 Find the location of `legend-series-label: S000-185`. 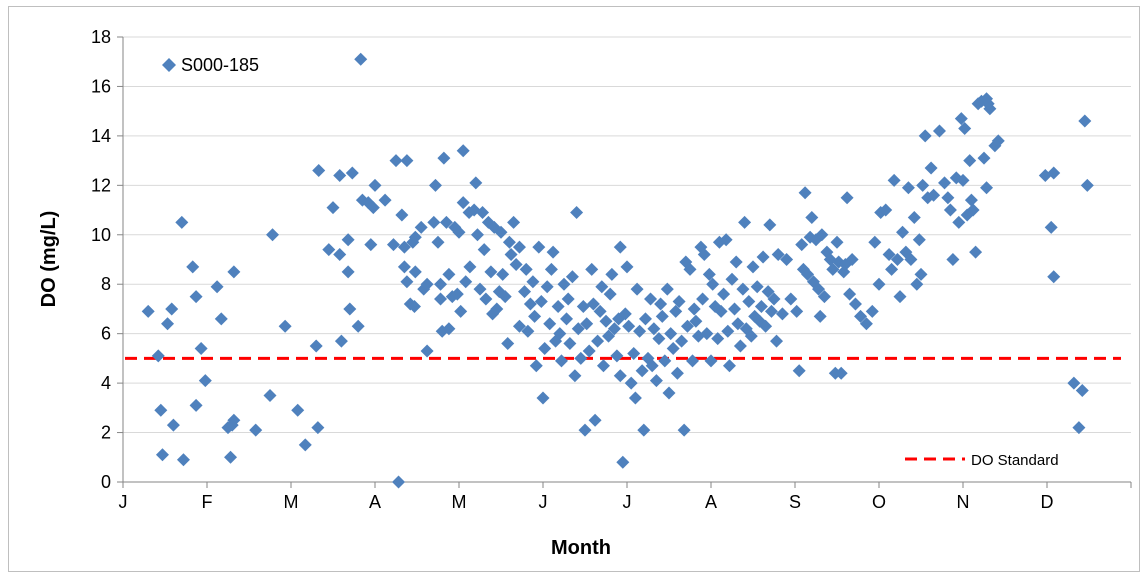

legend-series-label: S000-185 is located at coordinates (220, 65).